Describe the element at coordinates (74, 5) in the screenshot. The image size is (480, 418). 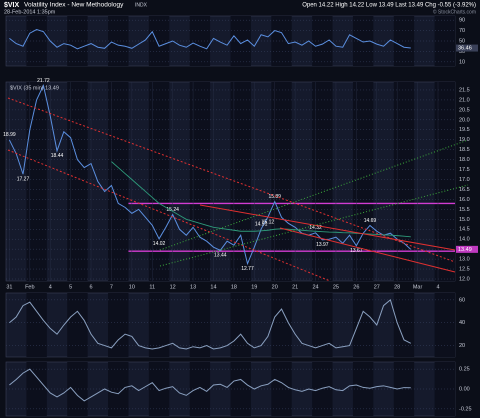
I see `title: Volatility Index - New Methodology` at that location.